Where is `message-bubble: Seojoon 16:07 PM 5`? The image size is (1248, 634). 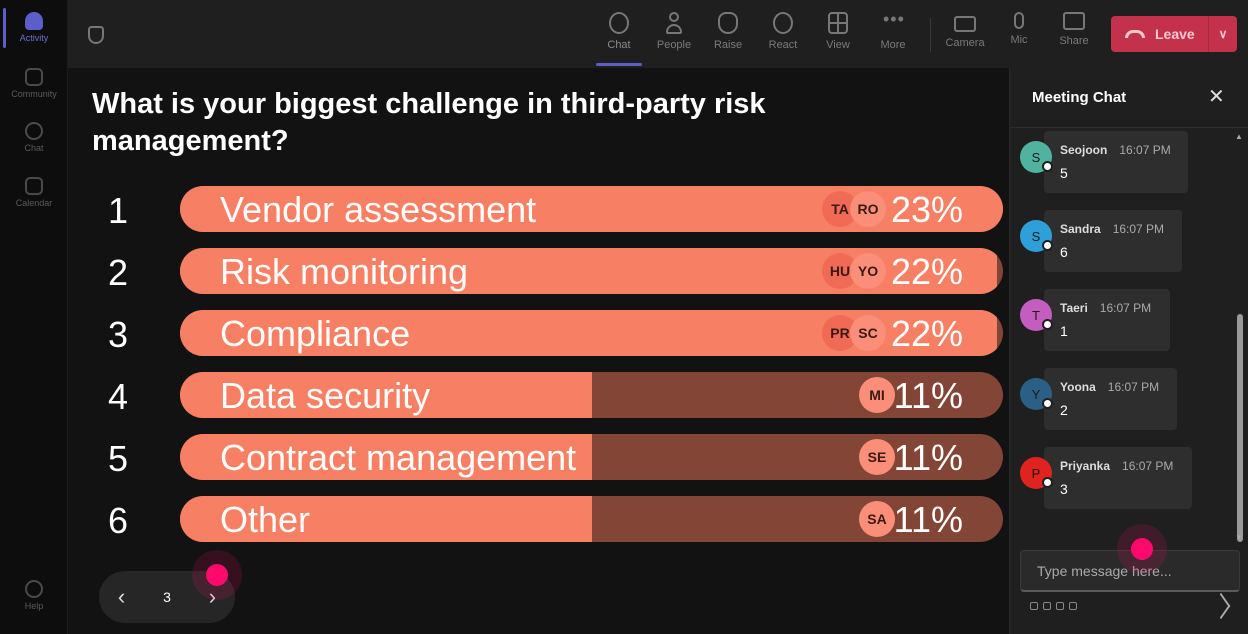
message-bubble: Seojoon 16:07 PM 5 is located at coordinates (1116, 162).